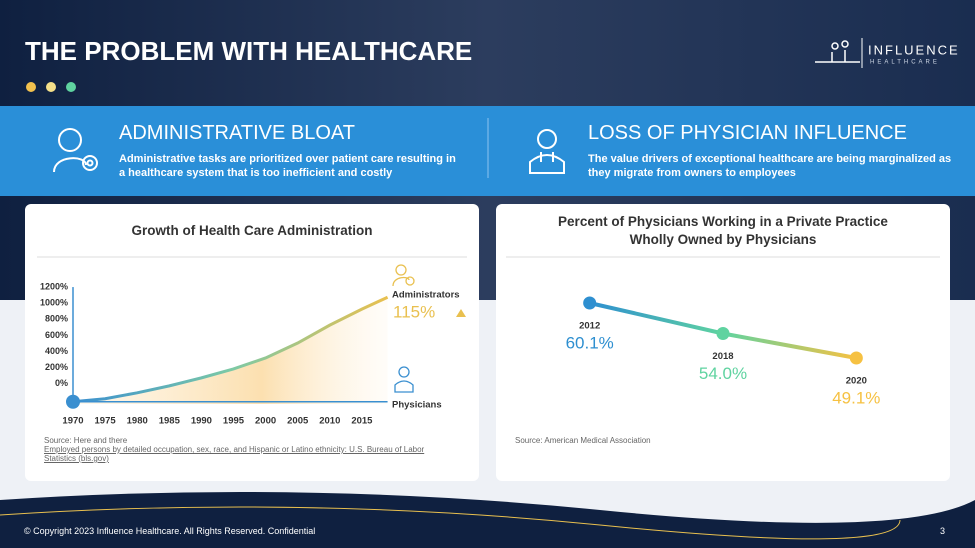  What do you see at coordinates (856, 397) in the screenshot?
I see `value-label: 49.1%` at bounding box center [856, 397].